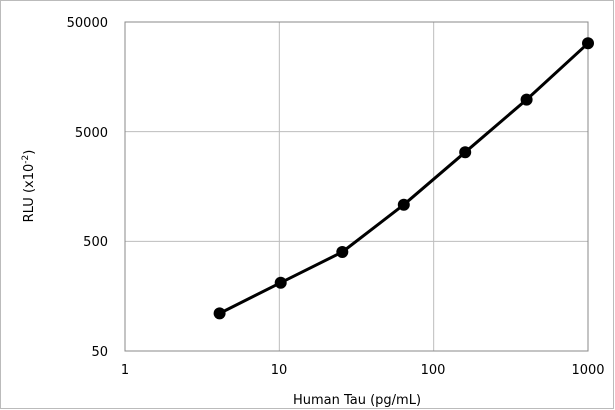 Image resolution: width=615 pixels, height=410 pixels. What do you see at coordinates (587, 370) in the screenshot?
I see `x-tick-label: 1000` at bounding box center [587, 370].